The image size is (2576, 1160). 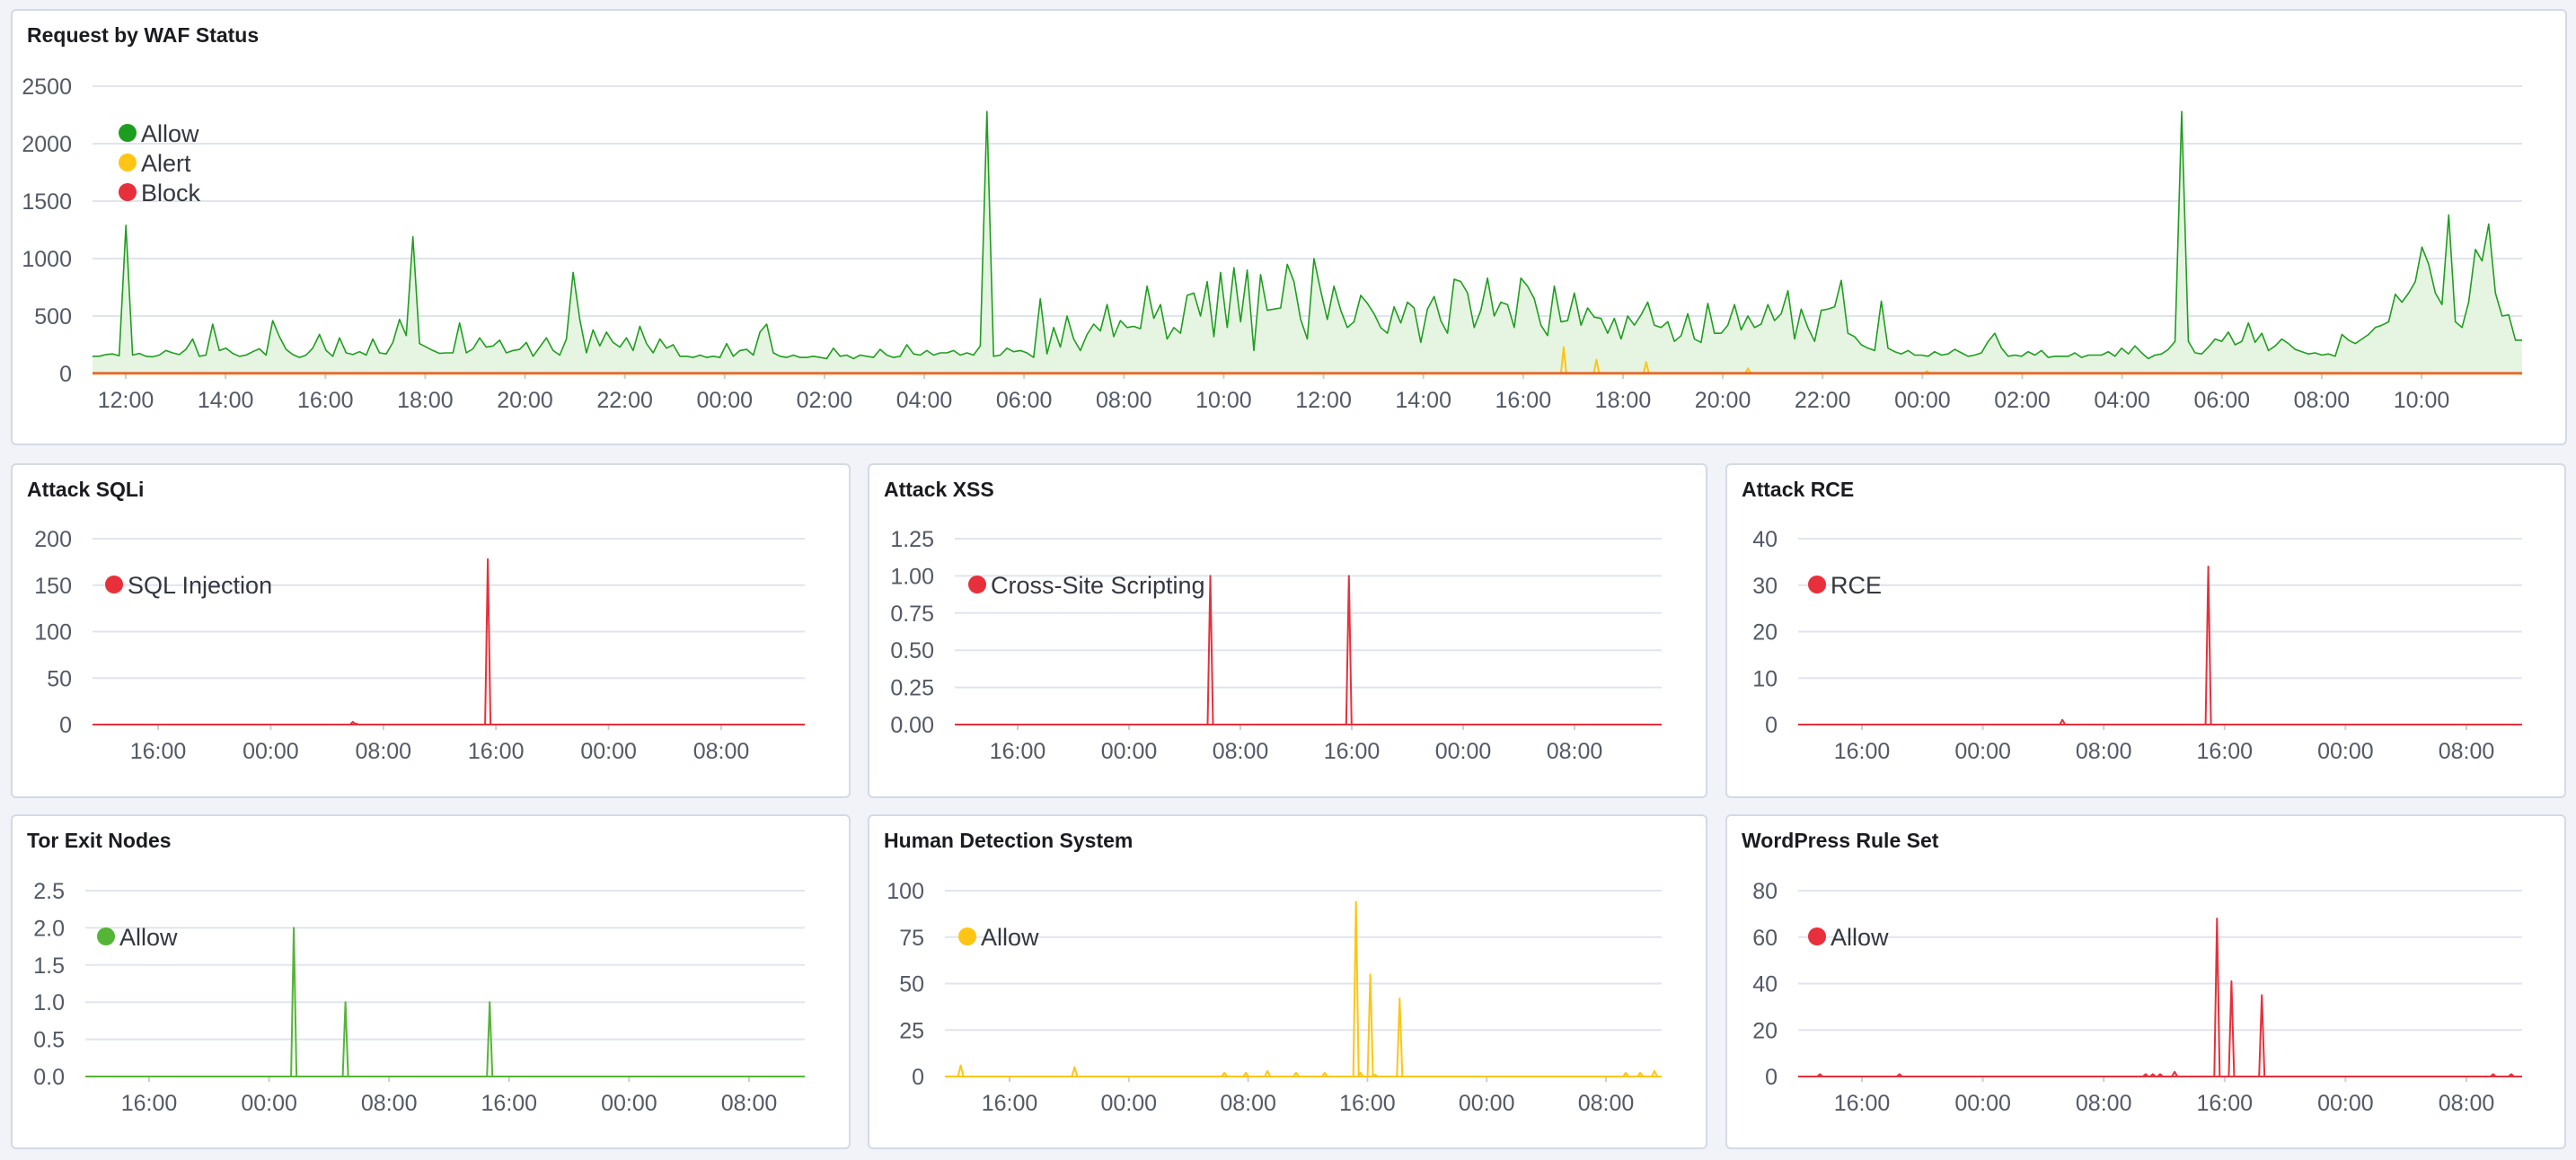 I want to click on x-tick-label: 14:00, so click(x=1423, y=400).